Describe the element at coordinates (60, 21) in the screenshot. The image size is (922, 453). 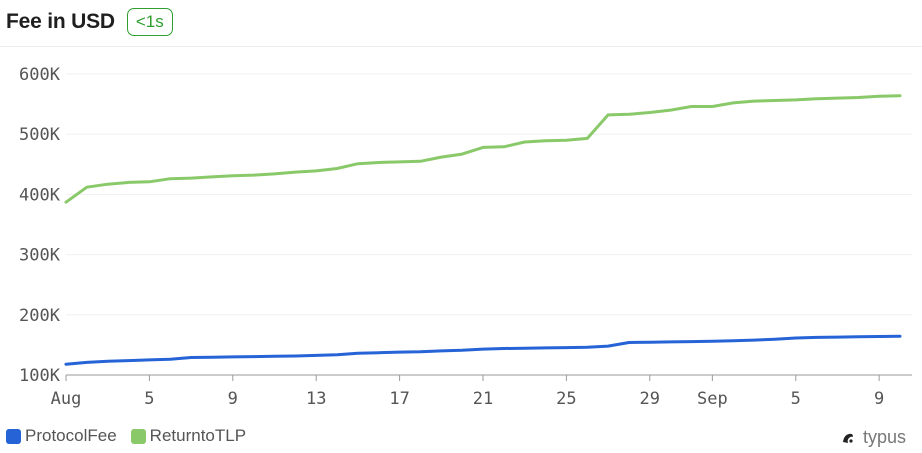
I see `chart-title: Fee in USD` at that location.